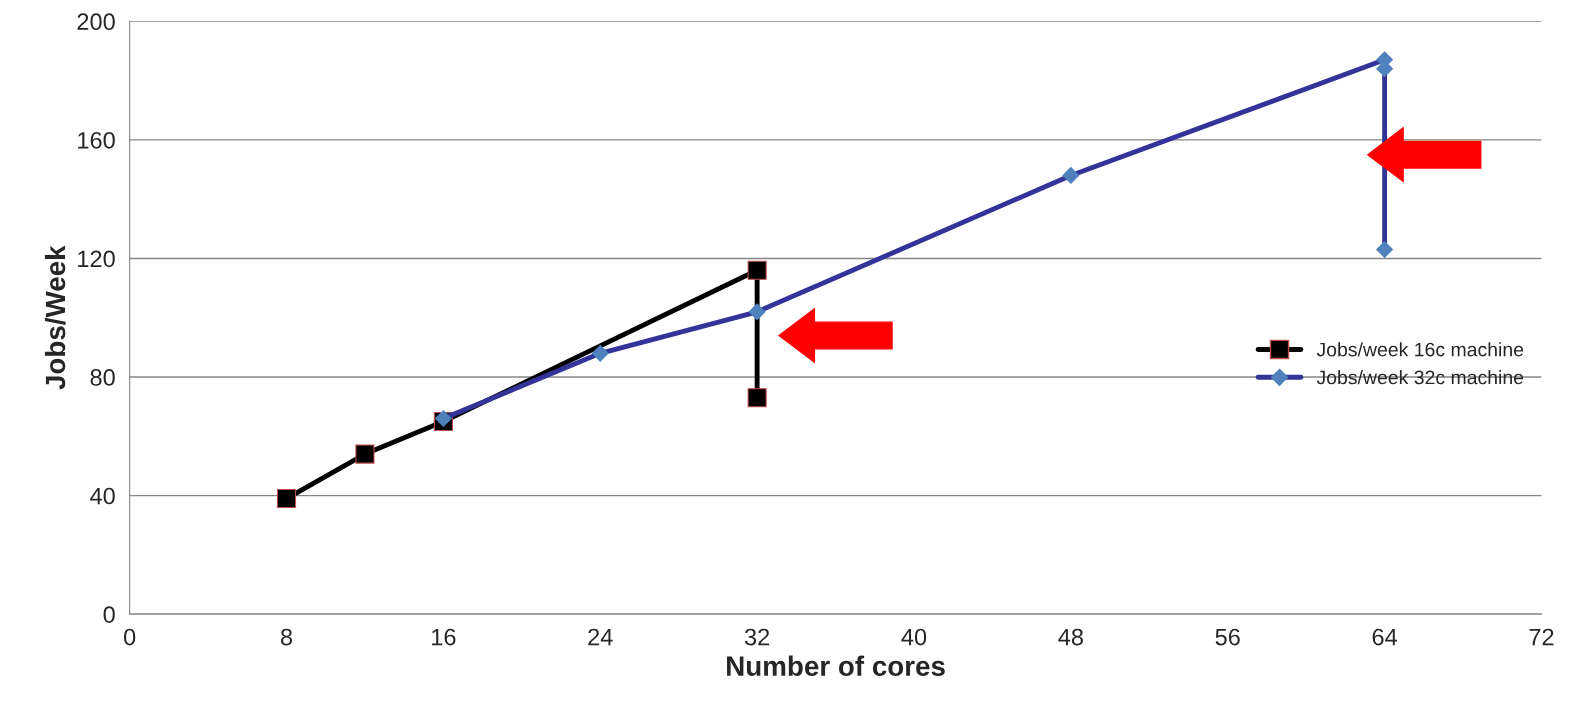 This screenshot has width=1581, height=710. Describe the element at coordinates (1385, 637) in the screenshot. I see `x-tick-label: 64` at that location.